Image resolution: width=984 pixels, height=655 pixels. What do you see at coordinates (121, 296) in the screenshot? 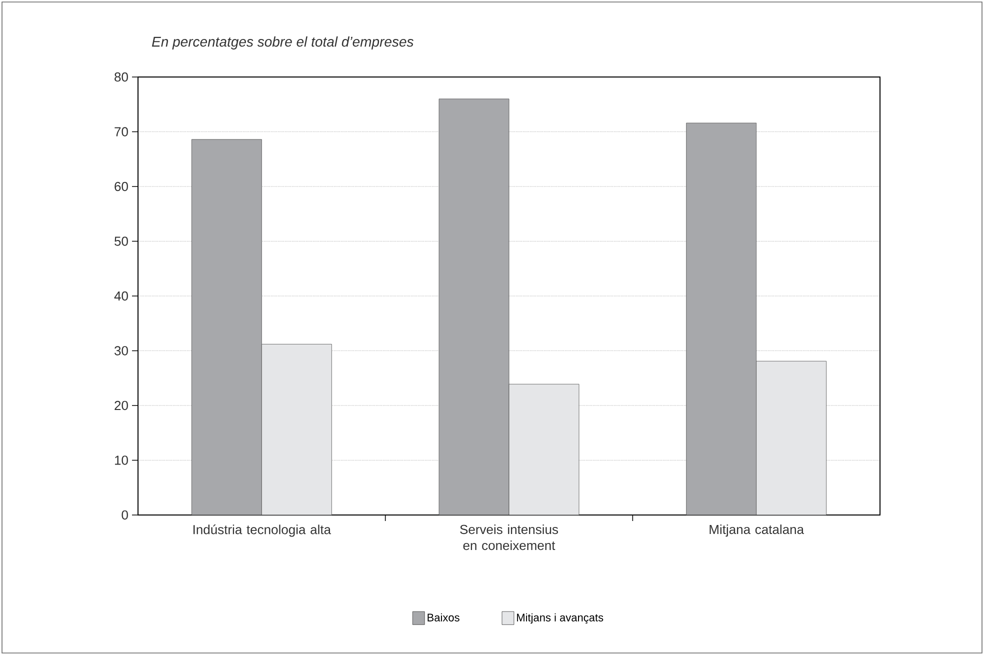
I see `y-tick-label: 40` at bounding box center [121, 296].